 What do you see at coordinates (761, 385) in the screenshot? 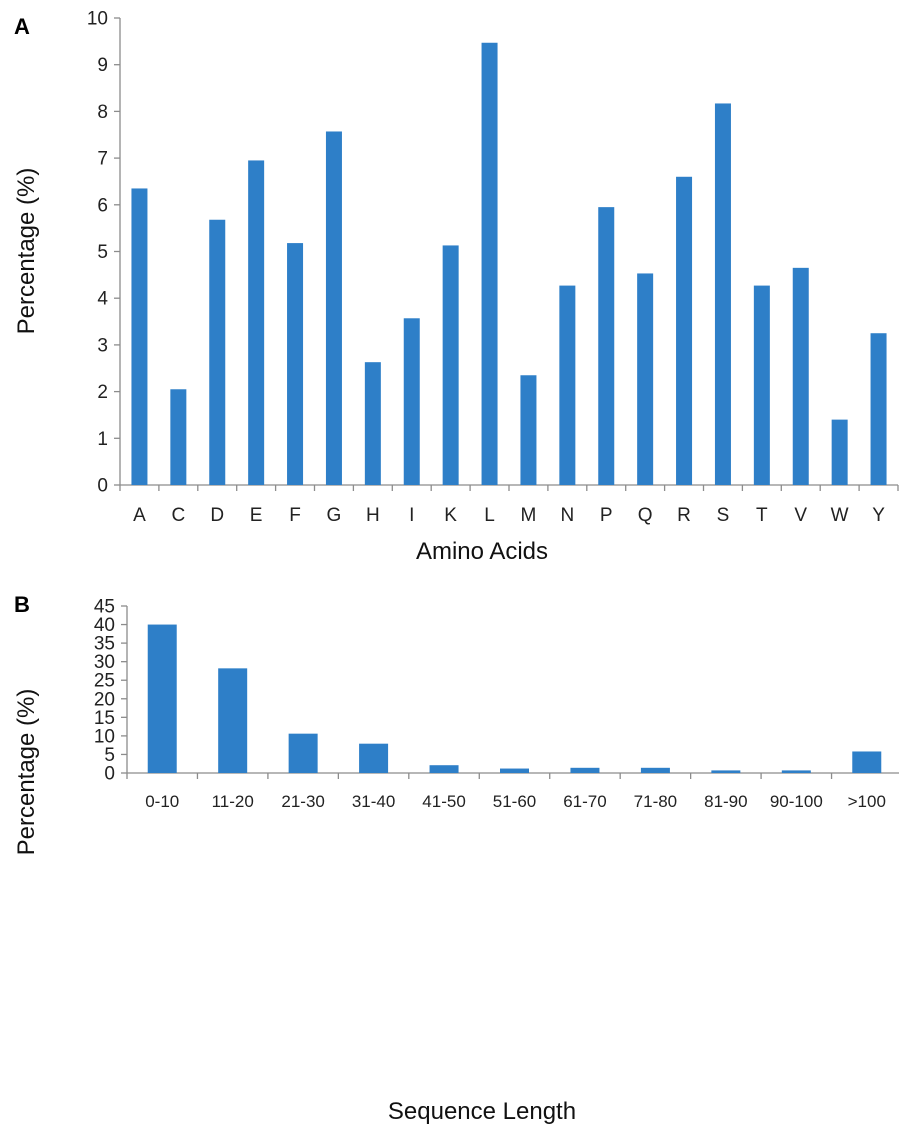
I see `bar-T` at bounding box center [761, 385].